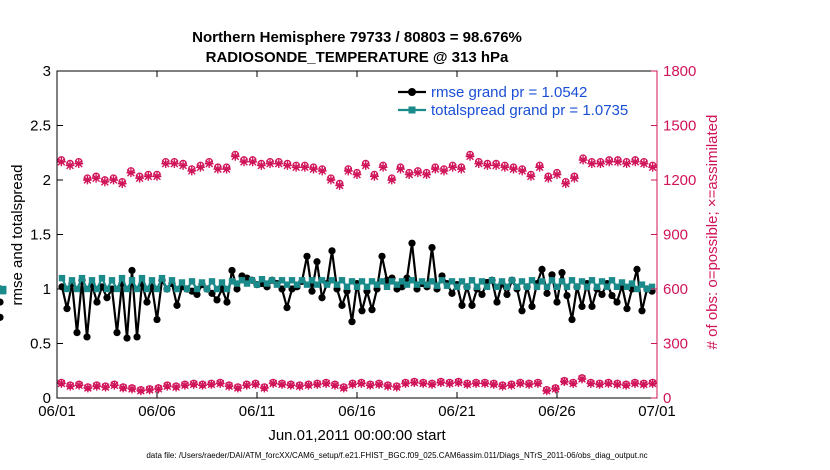  Describe the element at coordinates (412, 110) in the screenshot. I see `legend-marker-totalspread` at that location.